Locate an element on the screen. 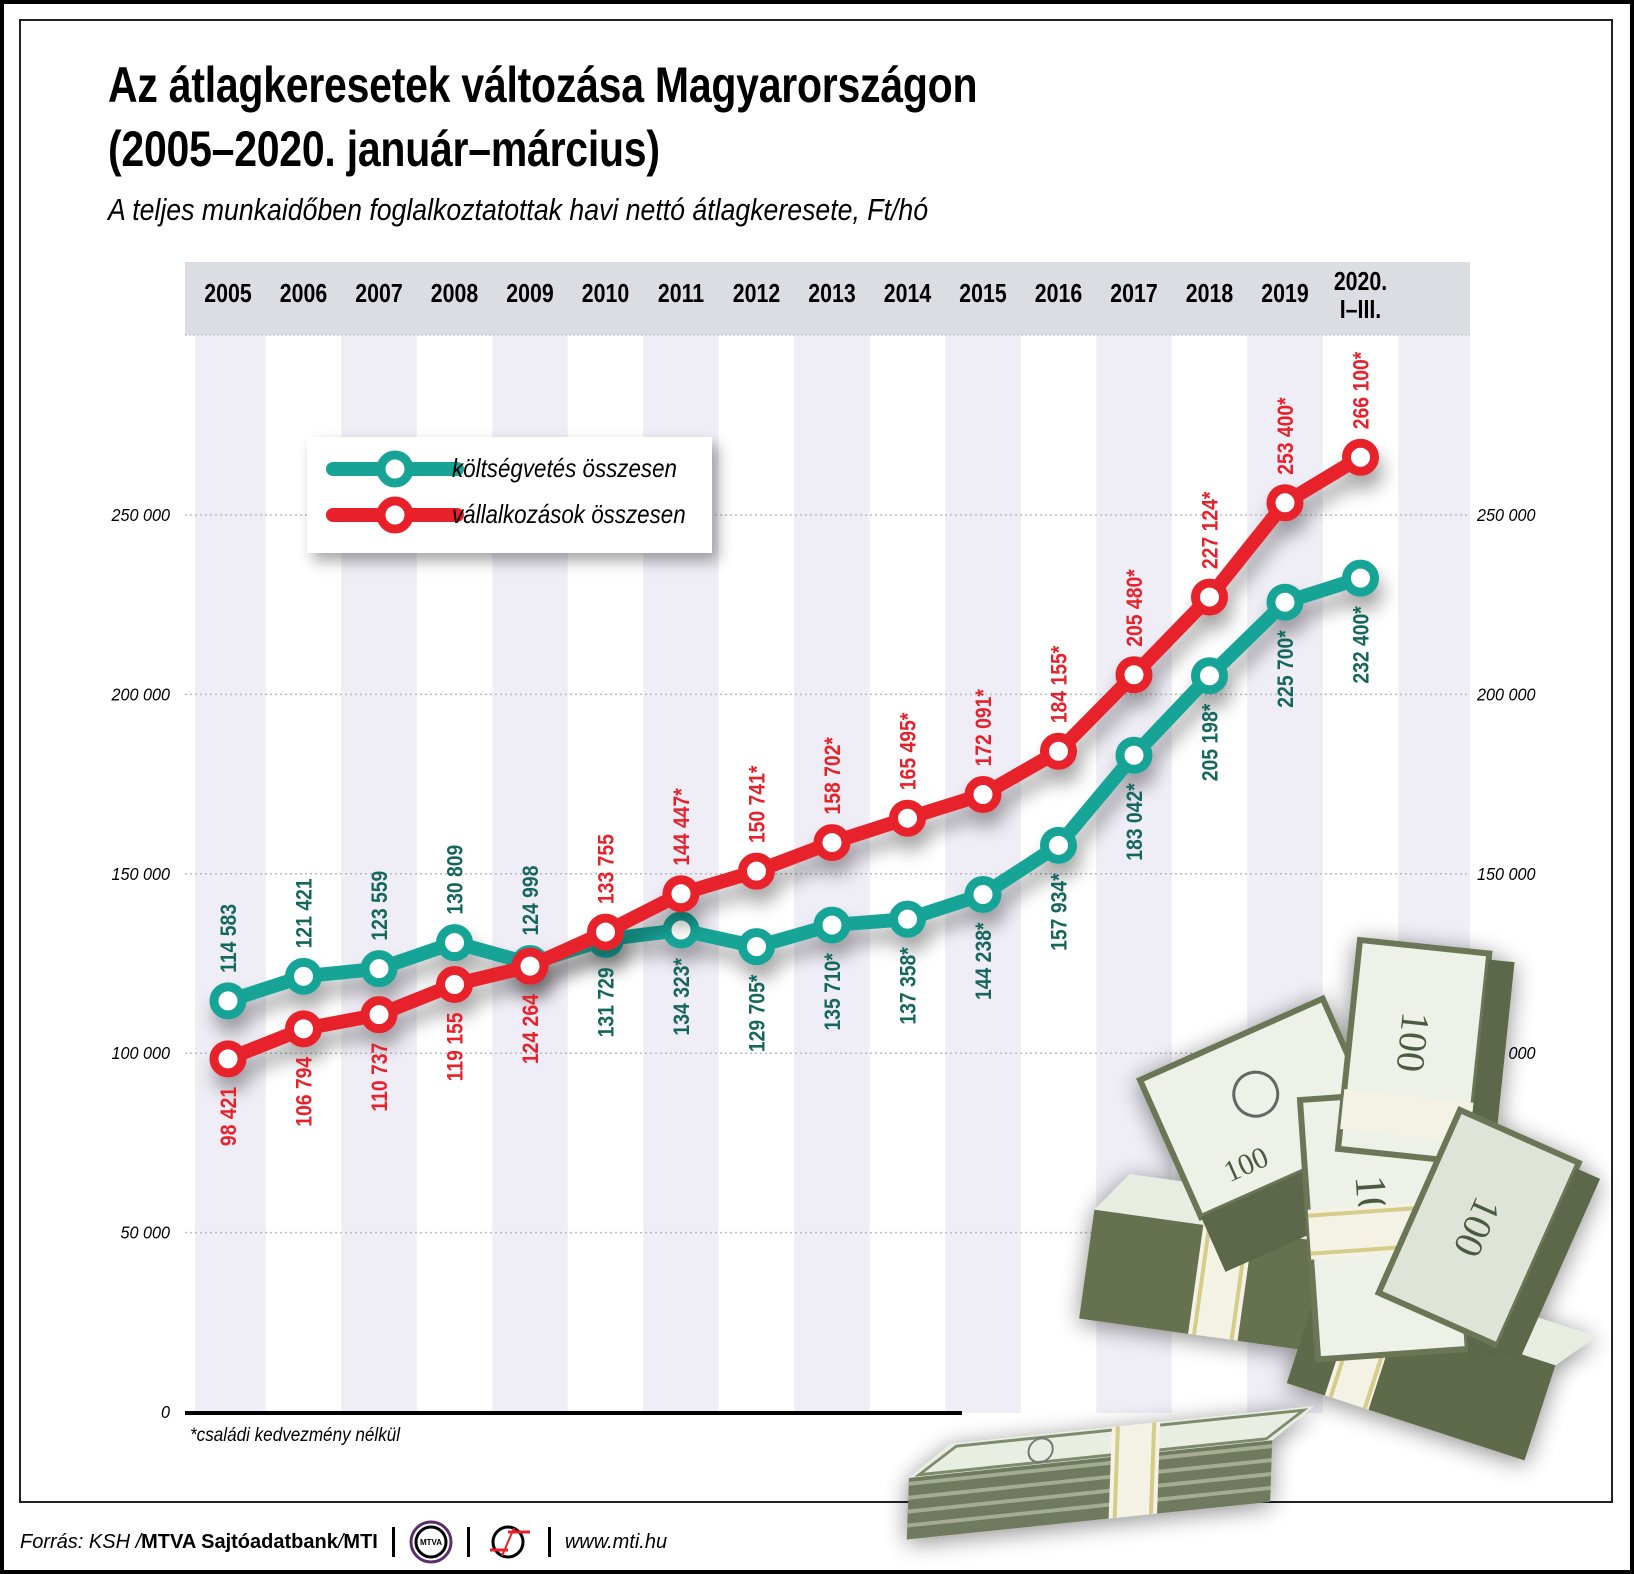 The width and height of the screenshot is (1634, 1574). data-value-label: 106 794 is located at coordinates (304, 1091).